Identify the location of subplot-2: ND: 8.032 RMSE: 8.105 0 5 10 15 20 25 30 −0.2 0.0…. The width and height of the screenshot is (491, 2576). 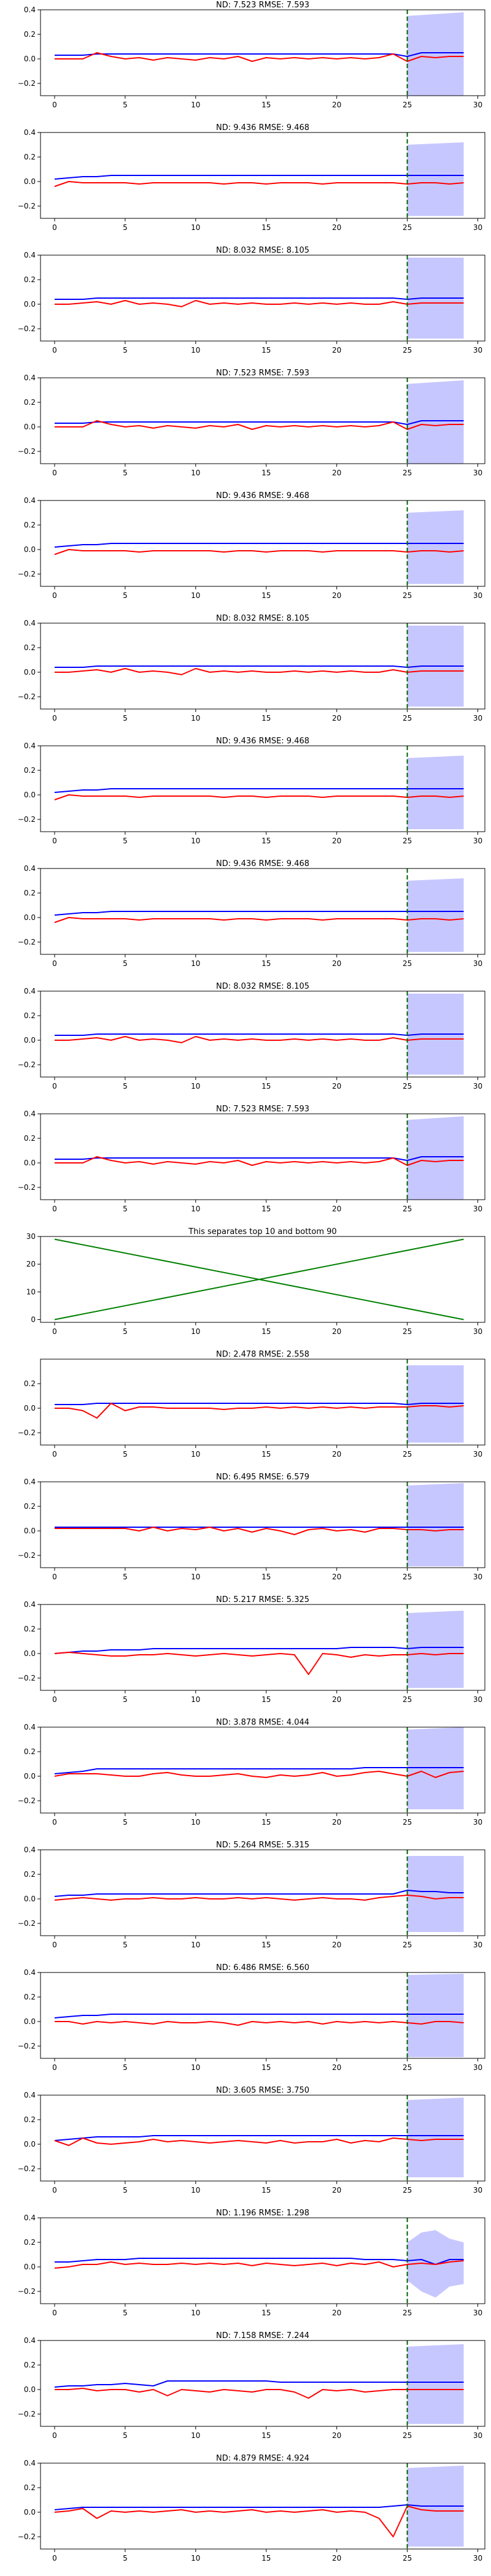
(252, 300).